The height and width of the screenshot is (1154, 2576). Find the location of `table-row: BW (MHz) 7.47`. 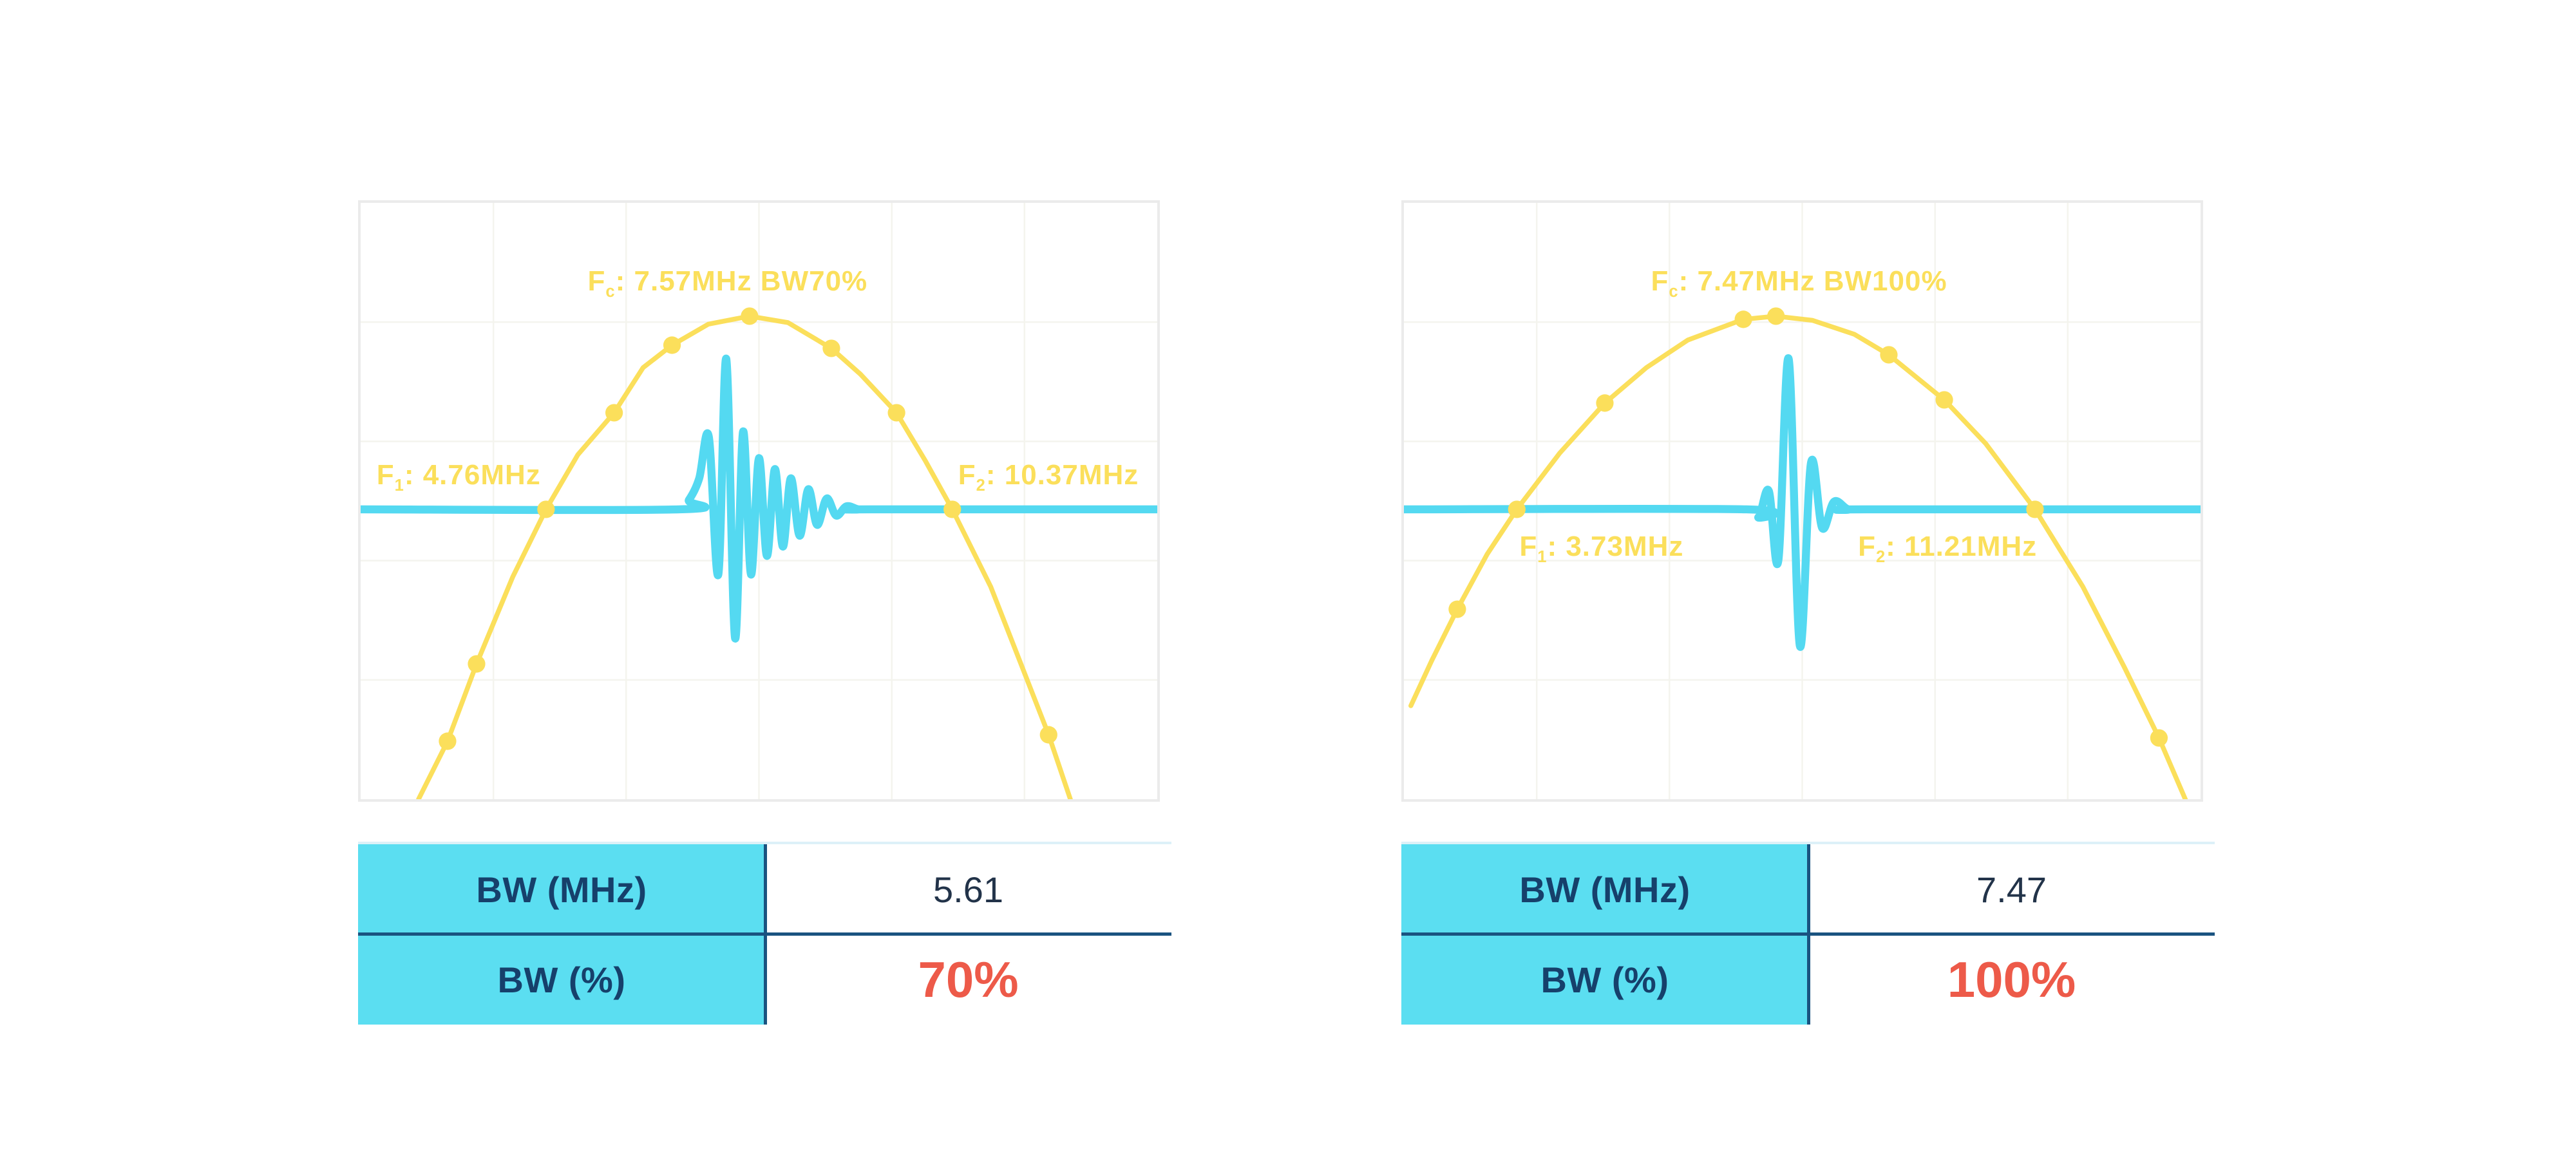

table-row: BW (MHz) 7.47 is located at coordinates (1808, 889).